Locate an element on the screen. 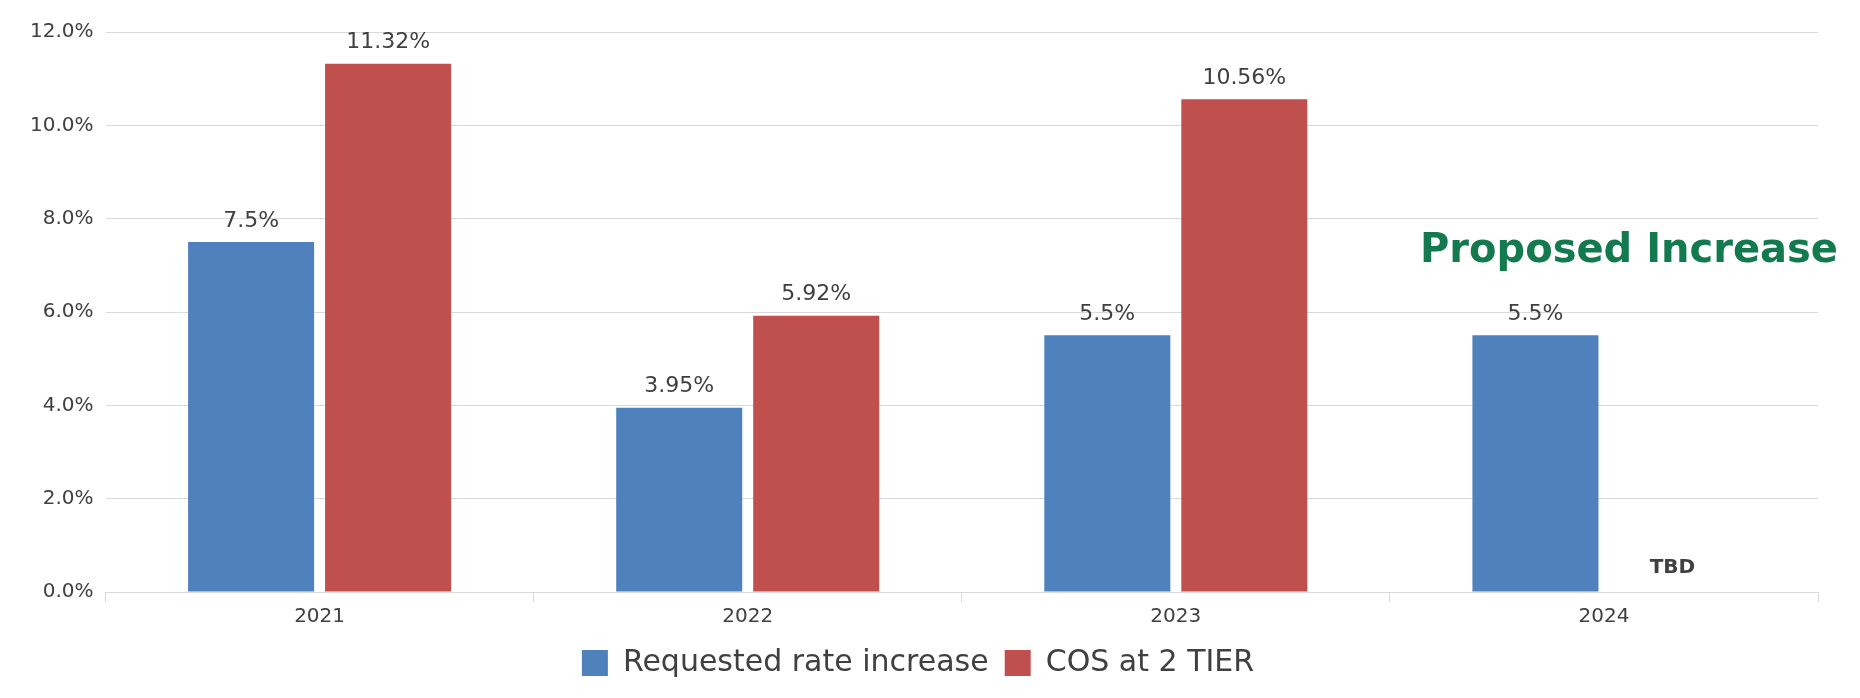  y-tick-label: 0.0% is located at coordinates (68, 590).